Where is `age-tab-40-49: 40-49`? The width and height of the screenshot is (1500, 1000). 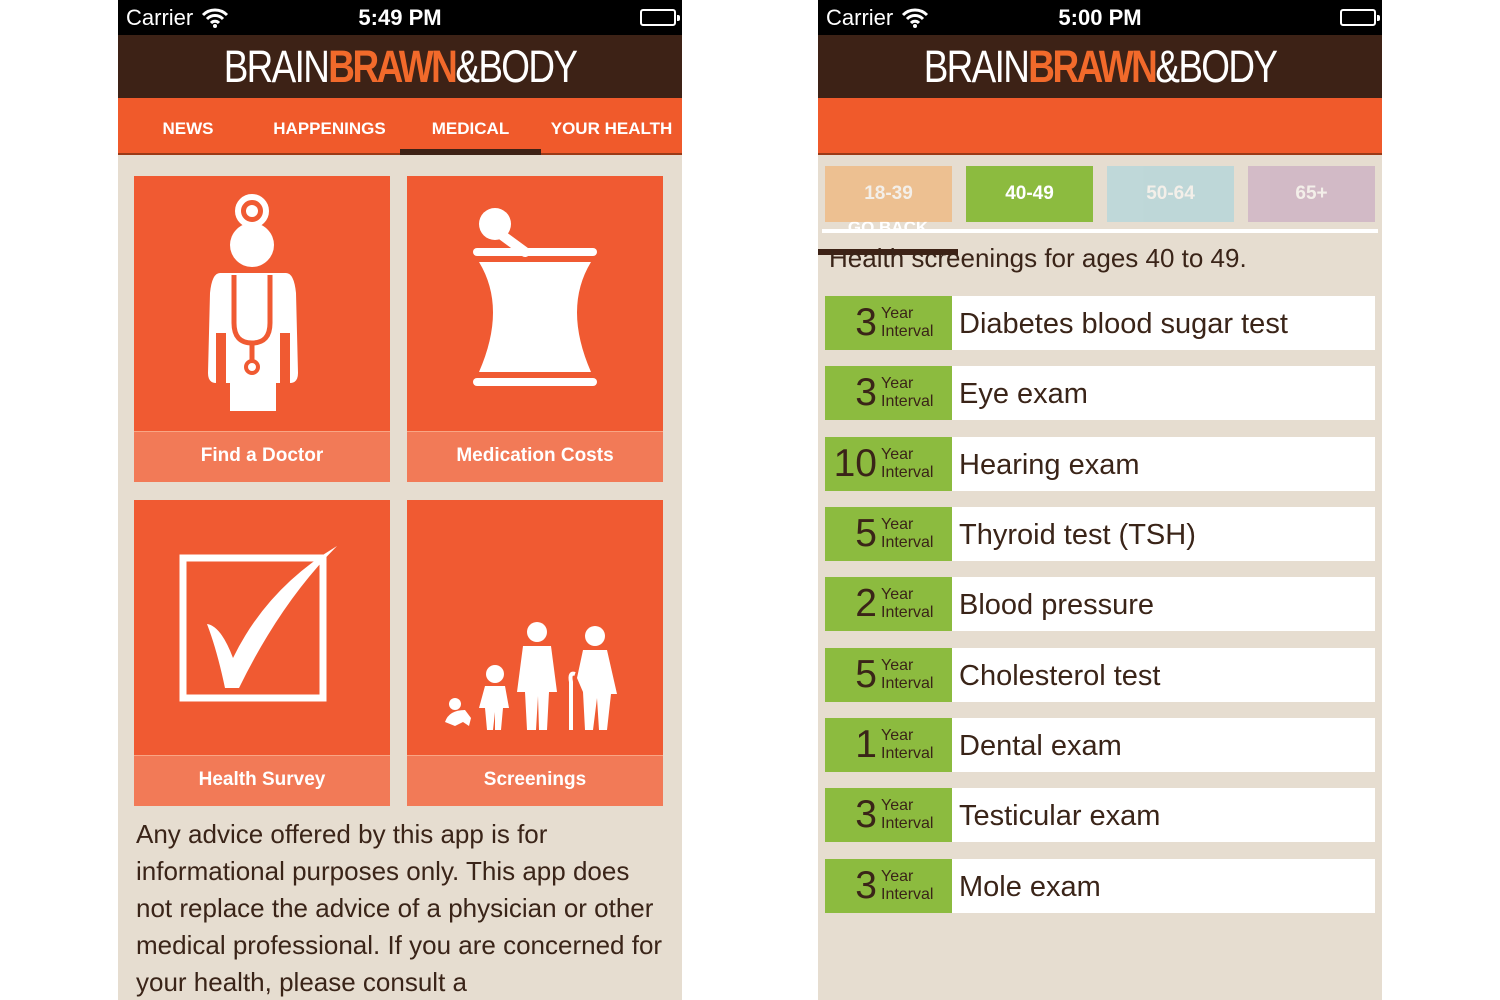 age-tab-40-49: 40-49 is located at coordinates (1029, 194).